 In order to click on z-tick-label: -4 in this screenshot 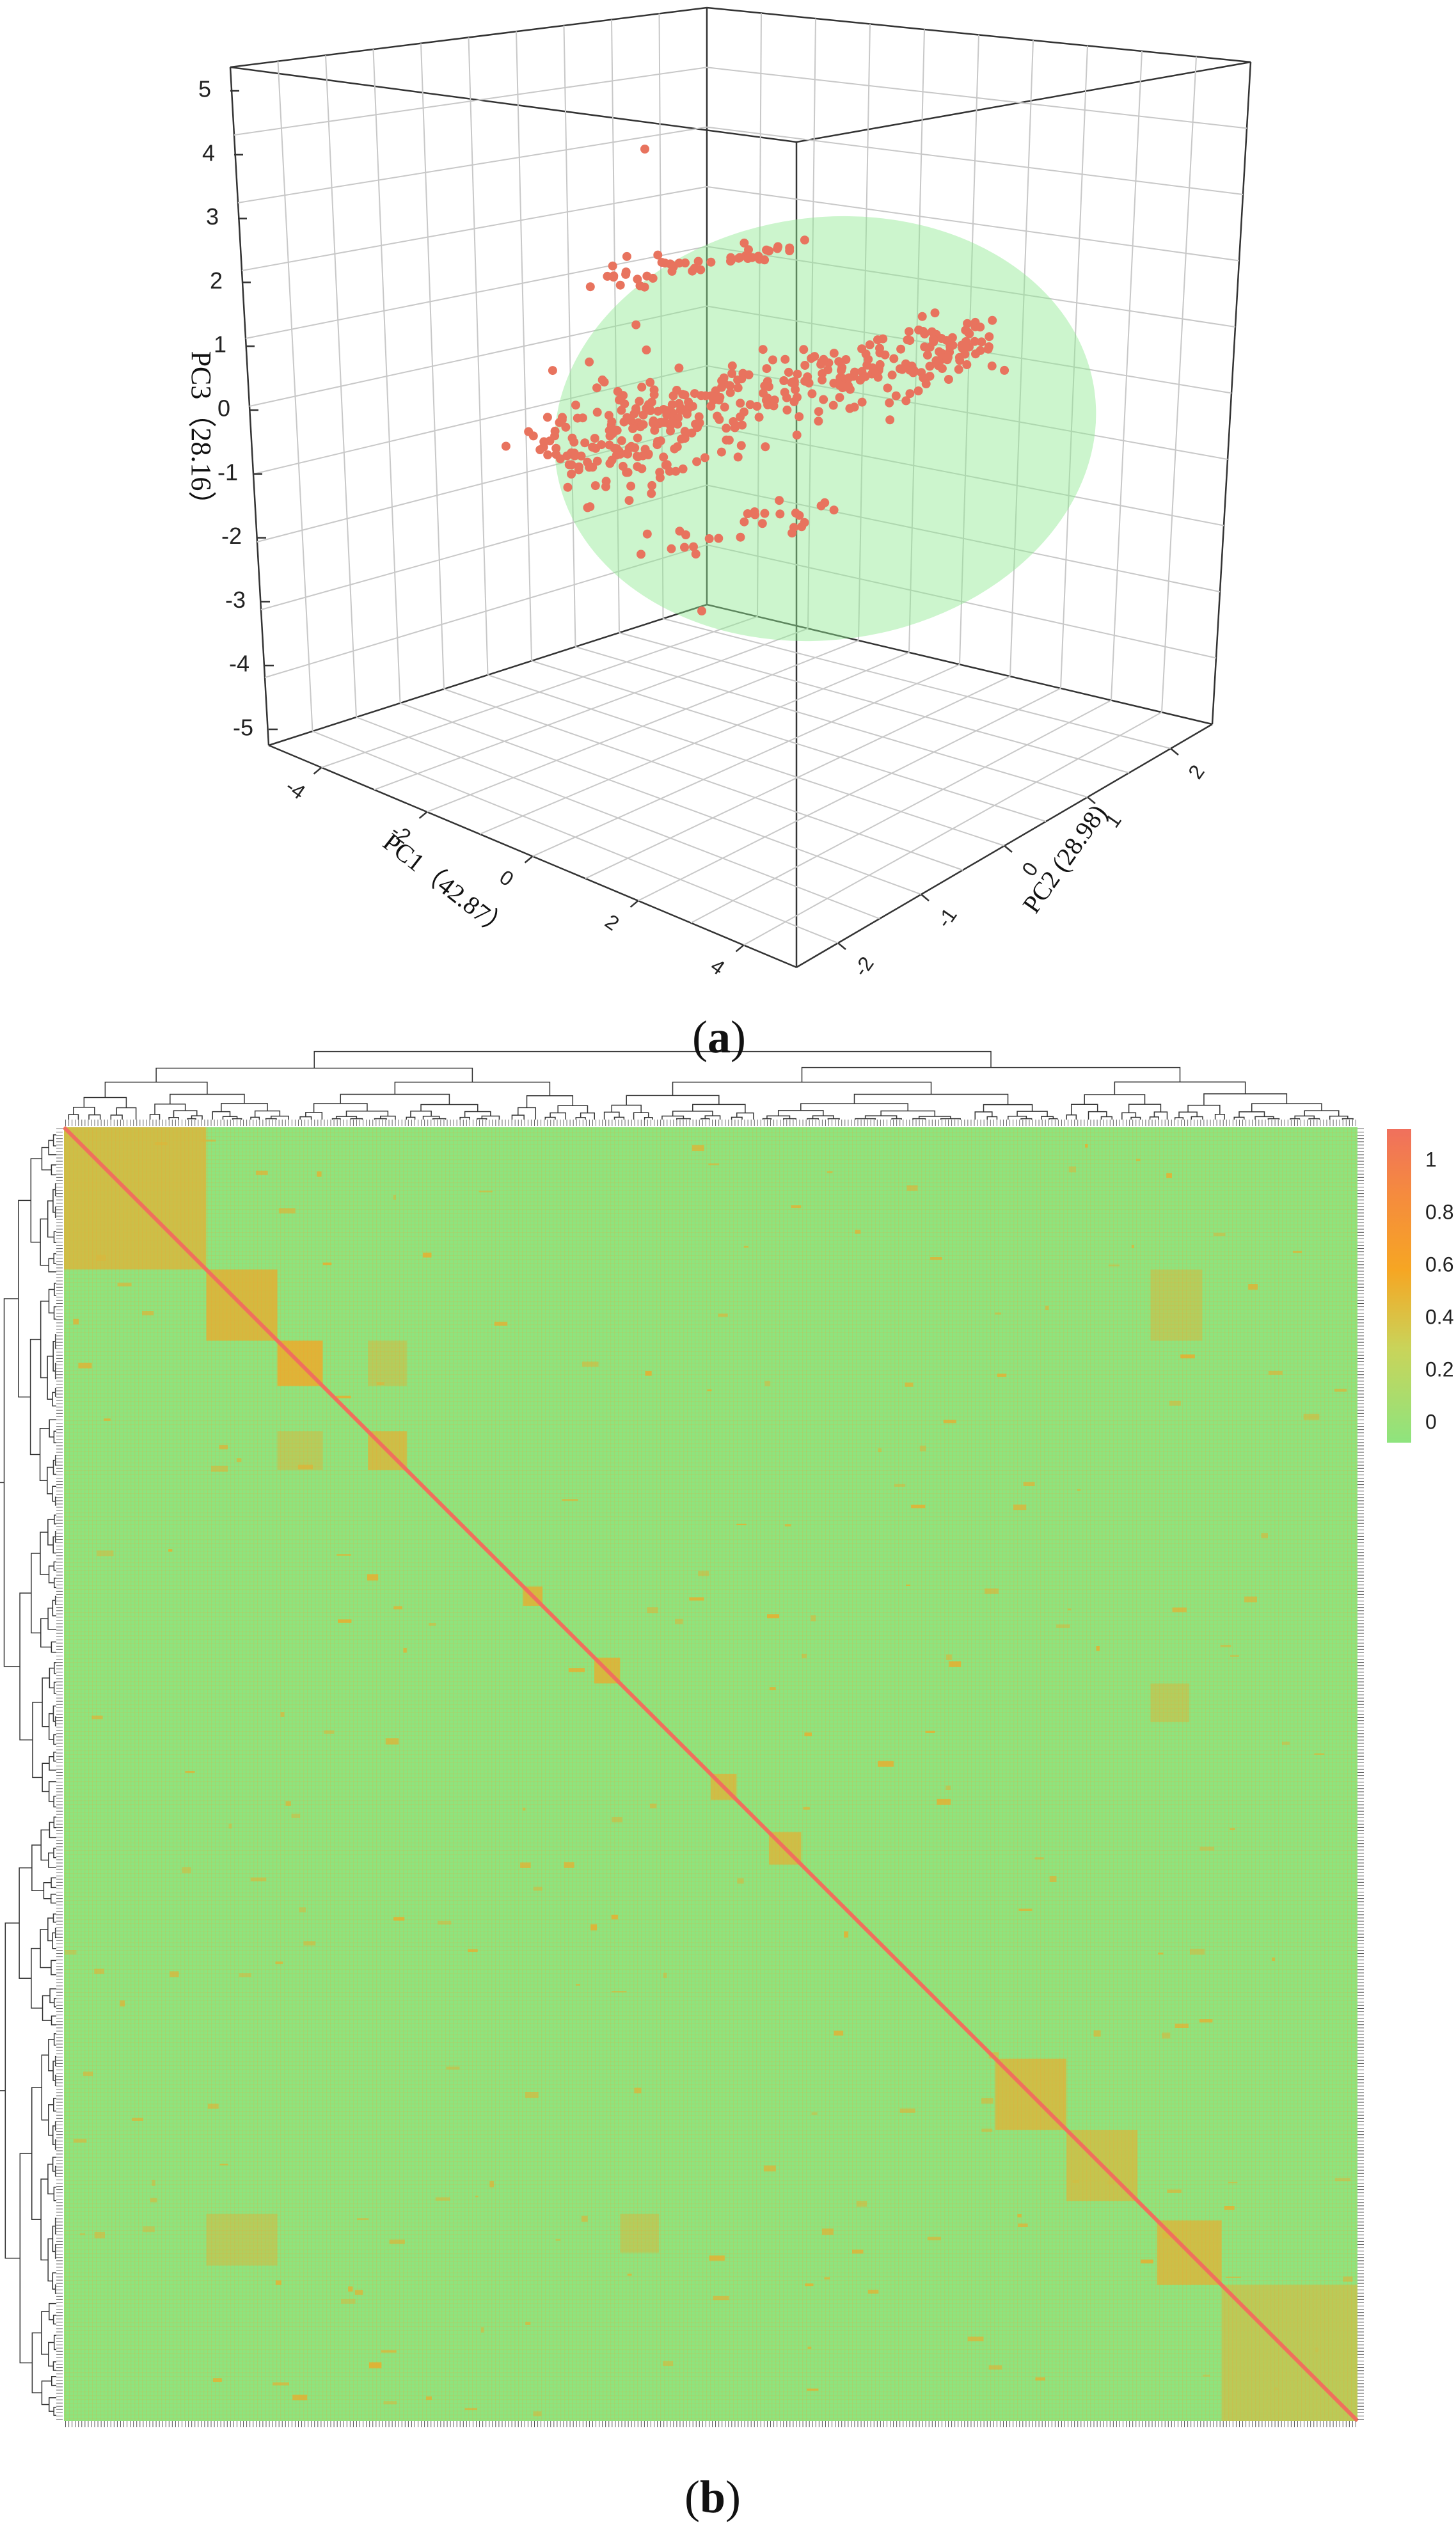, I will do `click(239, 664)`.